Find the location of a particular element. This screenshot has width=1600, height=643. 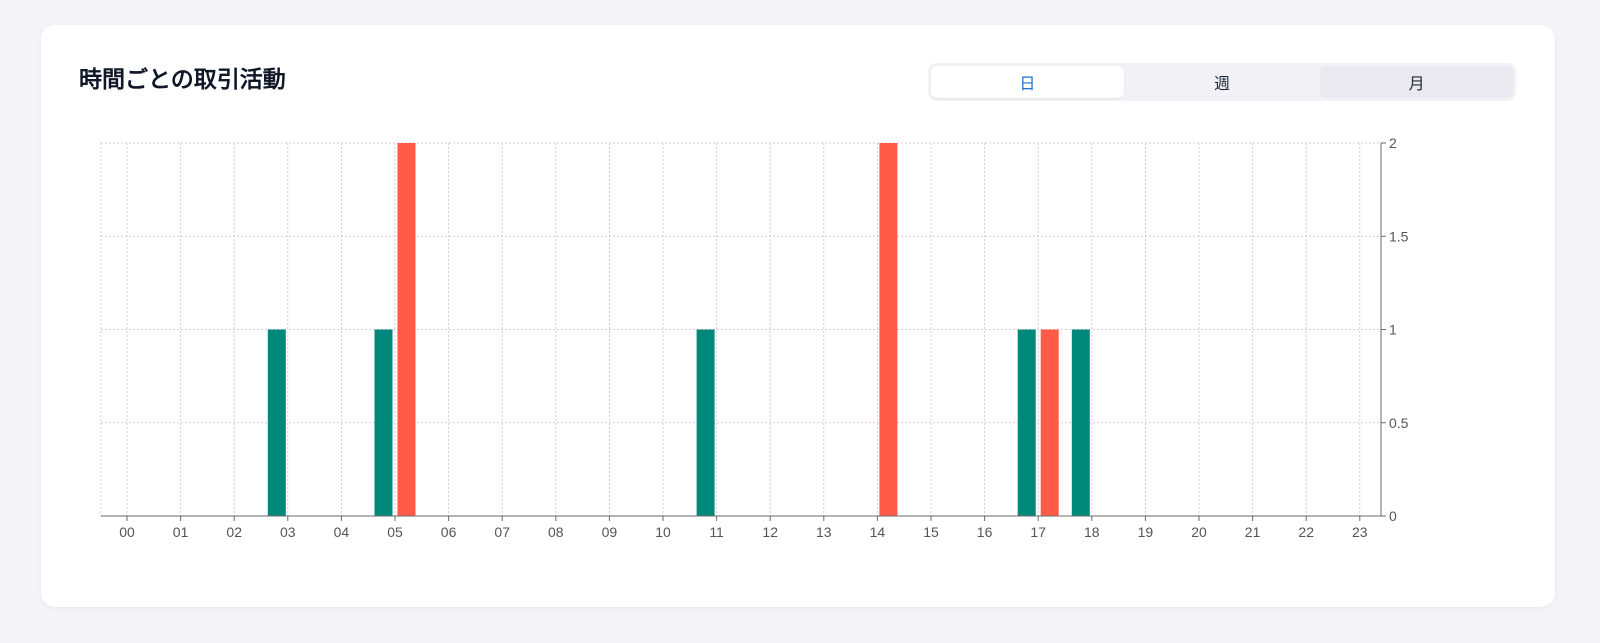

x-tick-label: 12 is located at coordinates (770, 532).